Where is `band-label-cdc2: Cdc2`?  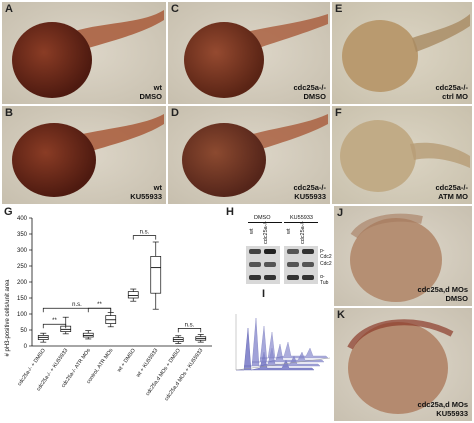 band-label-cdc2: Cdc2 is located at coordinates (326, 264).